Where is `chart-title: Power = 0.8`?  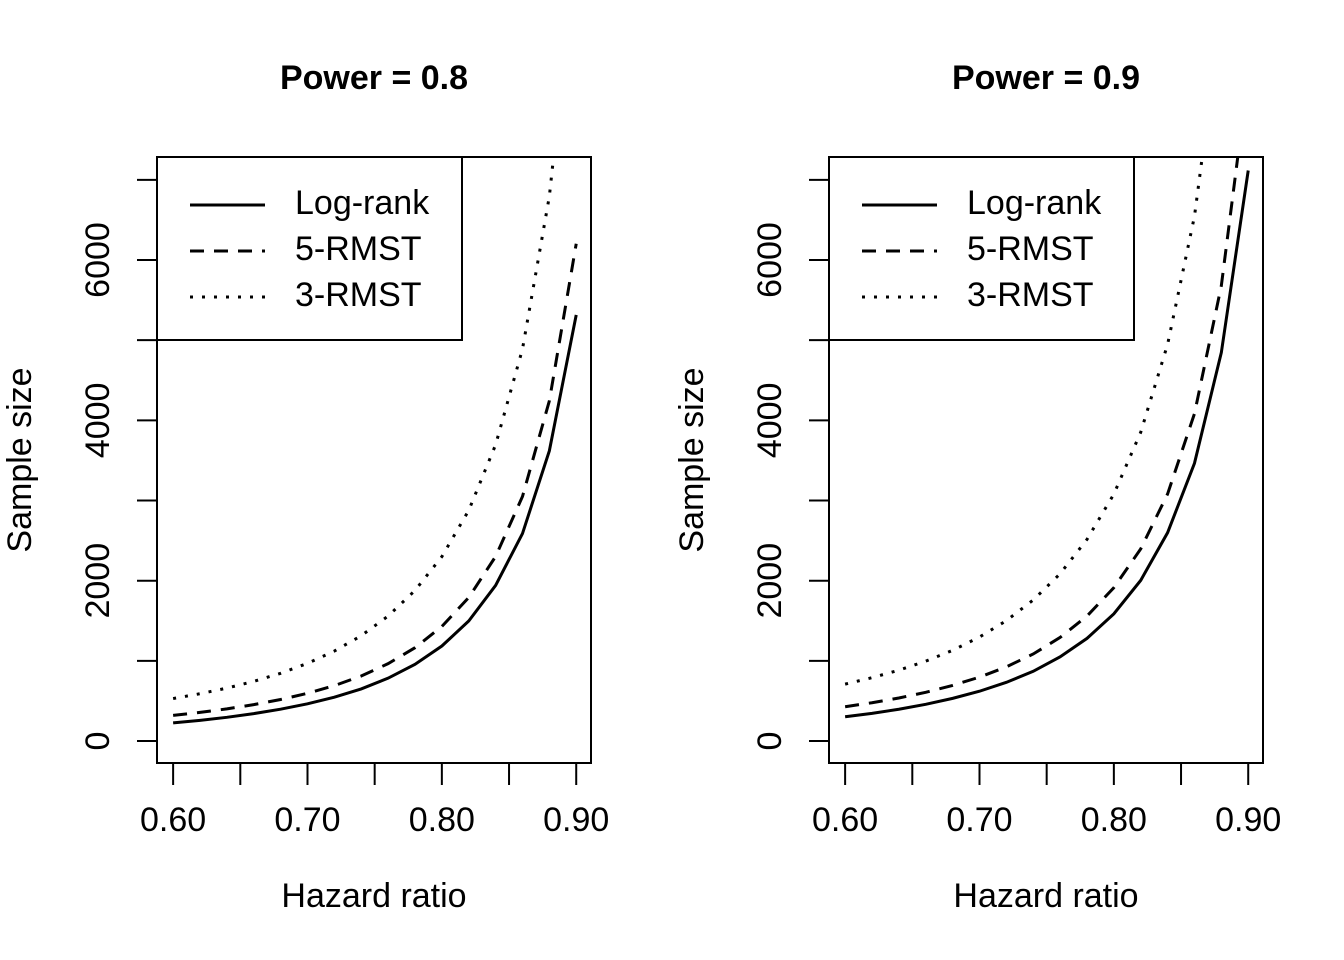 chart-title: Power = 0.8 is located at coordinates (374, 78).